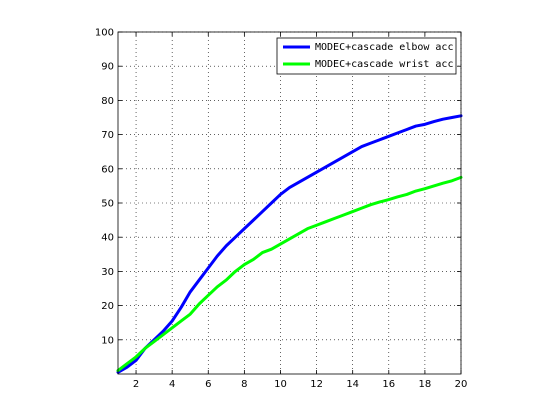 The width and height of the screenshot is (560, 420). I want to click on x-tick-label: 2, so click(136, 384).